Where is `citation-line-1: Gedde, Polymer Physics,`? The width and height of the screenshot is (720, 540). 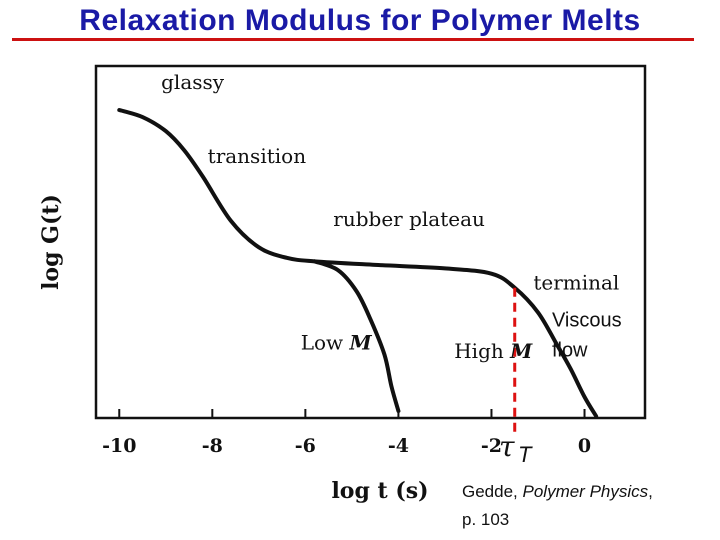
citation-line-1: Gedde, Polymer Physics, is located at coordinates (587, 492).